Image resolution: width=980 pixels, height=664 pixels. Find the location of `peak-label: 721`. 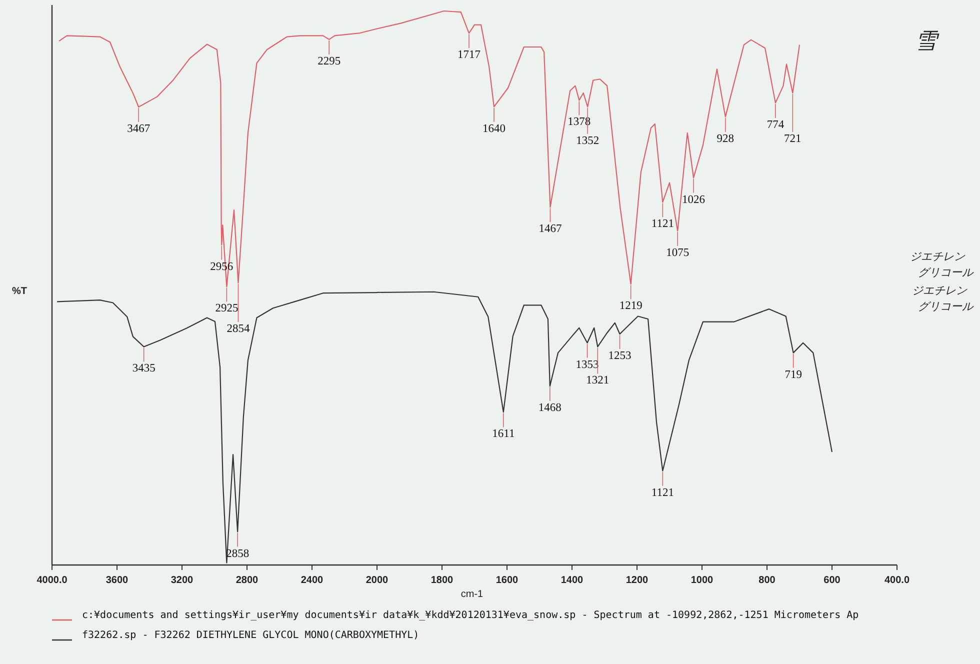

peak-label: 721 is located at coordinates (793, 119).